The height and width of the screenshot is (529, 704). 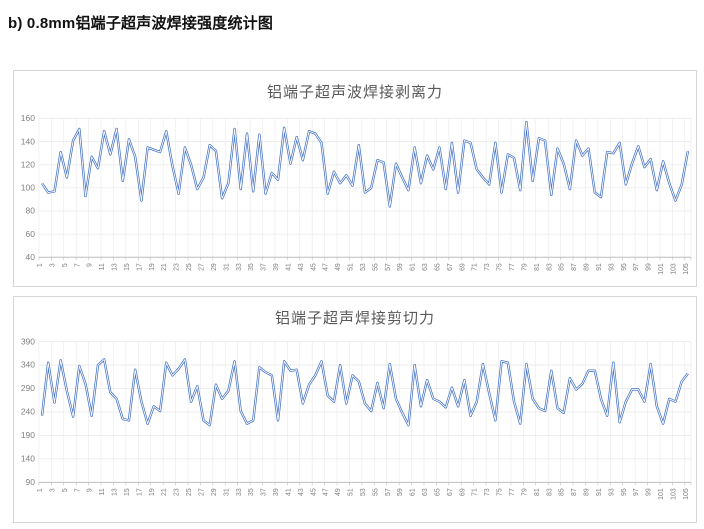 I want to click on svg-text: 160, so click(x=28, y=118).